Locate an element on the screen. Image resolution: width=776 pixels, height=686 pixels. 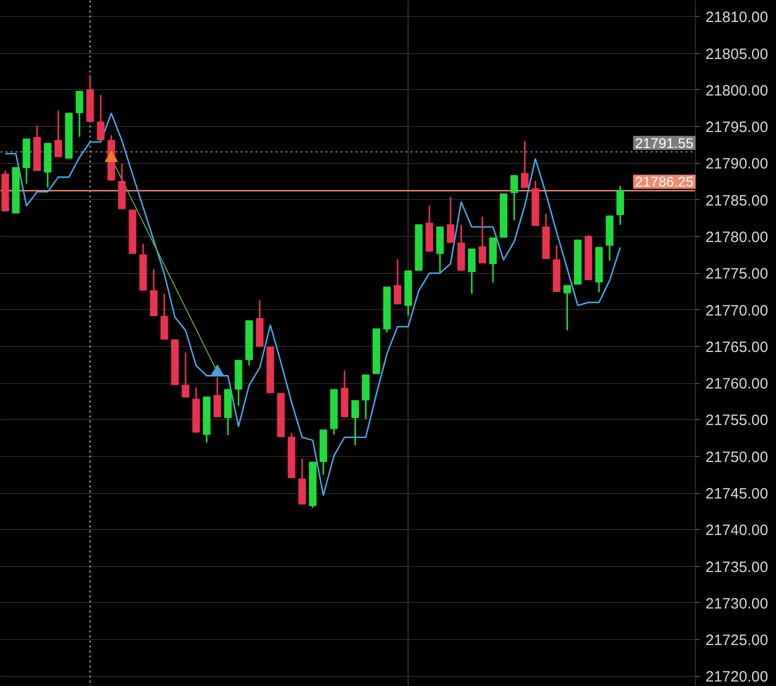
y-tick-label: 21755.00 is located at coordinates (737, 421).